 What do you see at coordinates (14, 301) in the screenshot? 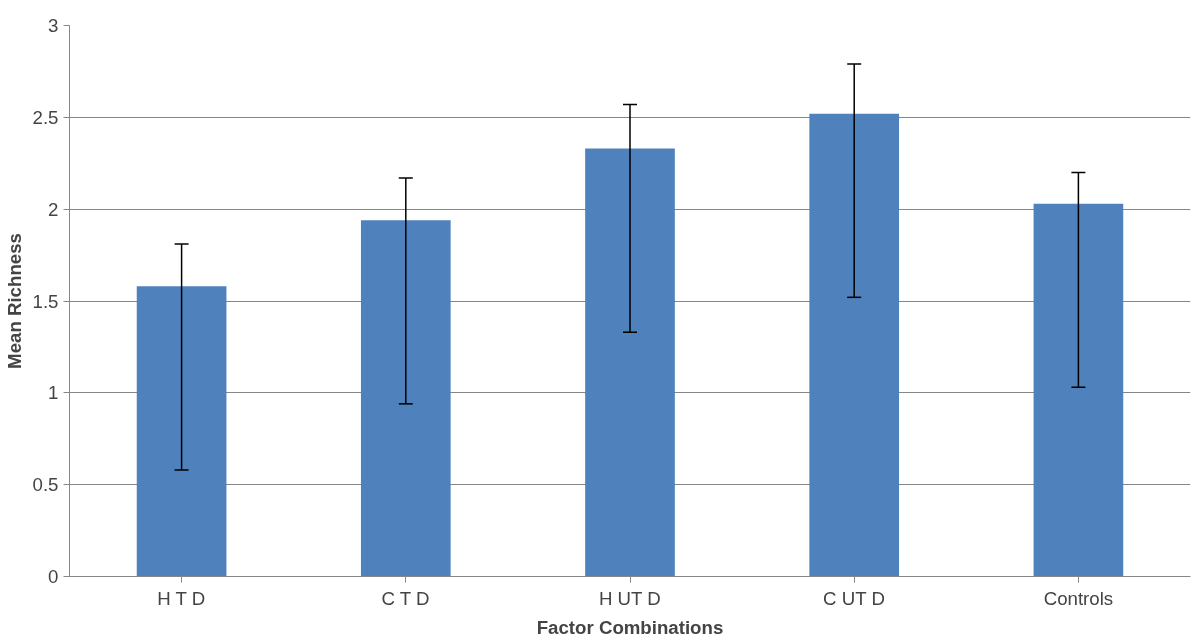
I see `y-axis-title: Mean Richness` at bounding box center [14, 301].